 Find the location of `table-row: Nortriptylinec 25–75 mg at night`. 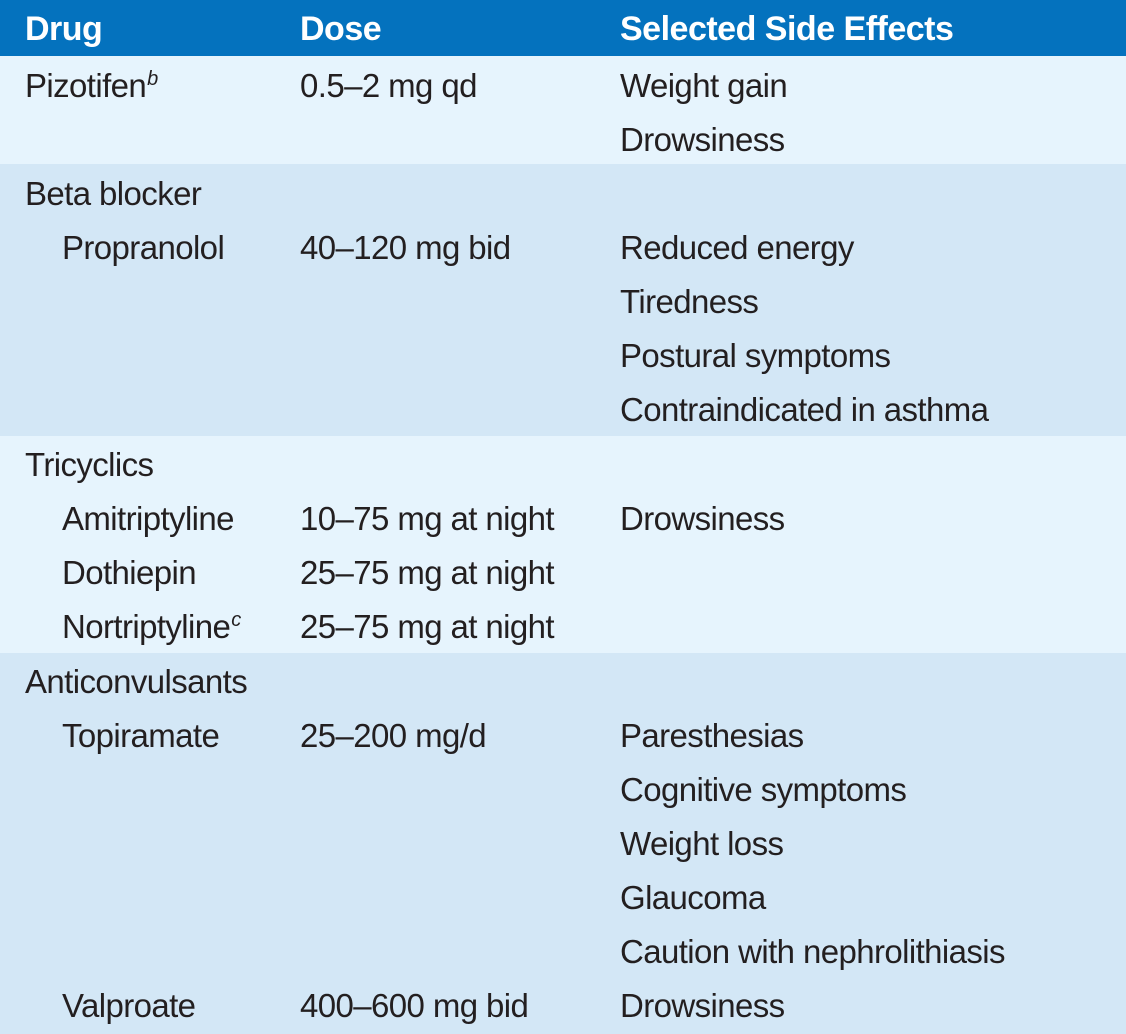

table-row: Nortriptylinec 25–75 mg at night is located at coordinates (563, 627).